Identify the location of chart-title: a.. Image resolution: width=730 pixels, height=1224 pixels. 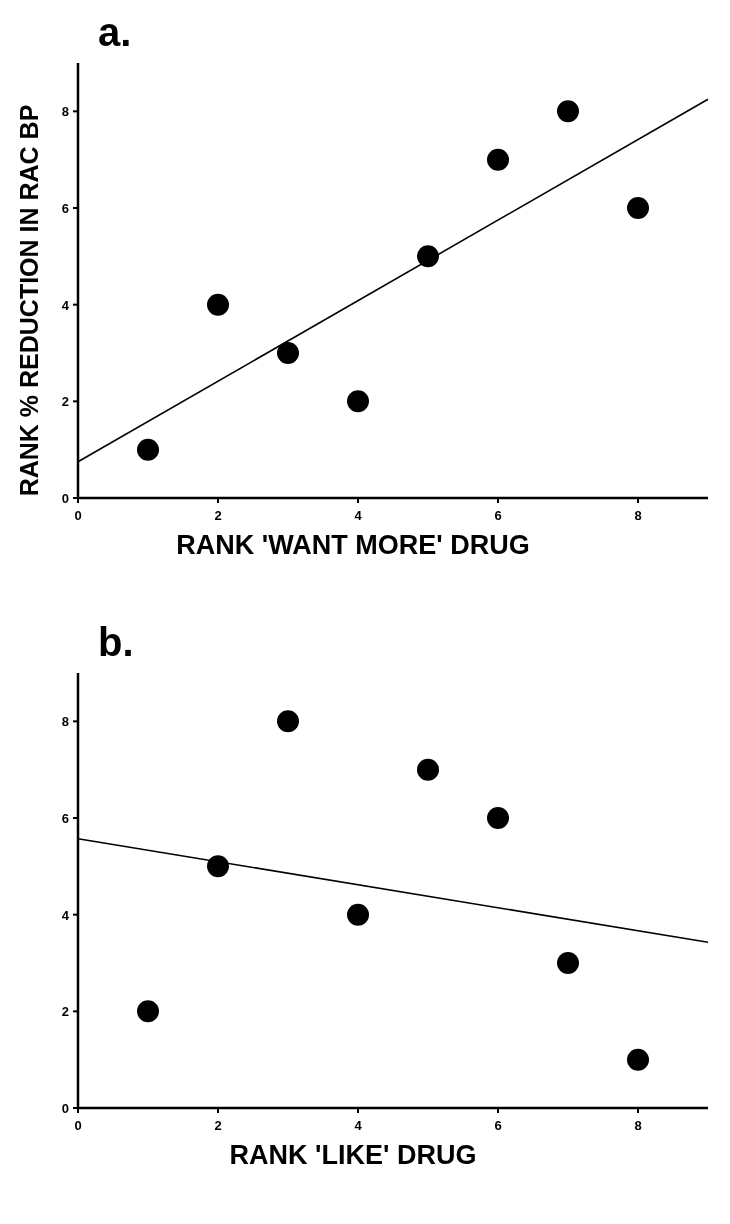
(115, 32).